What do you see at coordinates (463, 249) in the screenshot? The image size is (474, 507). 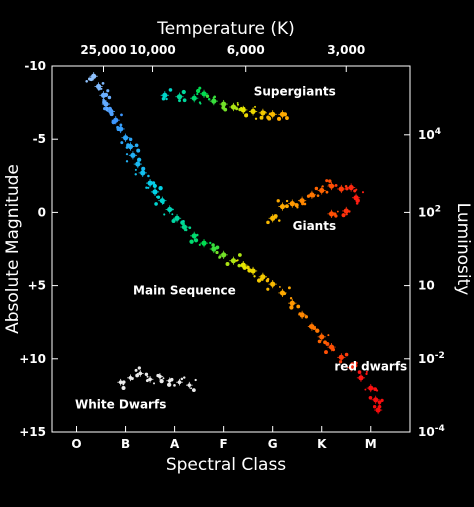 I see `right-axis-title: Luminosity` at bounding box center [463, 249].